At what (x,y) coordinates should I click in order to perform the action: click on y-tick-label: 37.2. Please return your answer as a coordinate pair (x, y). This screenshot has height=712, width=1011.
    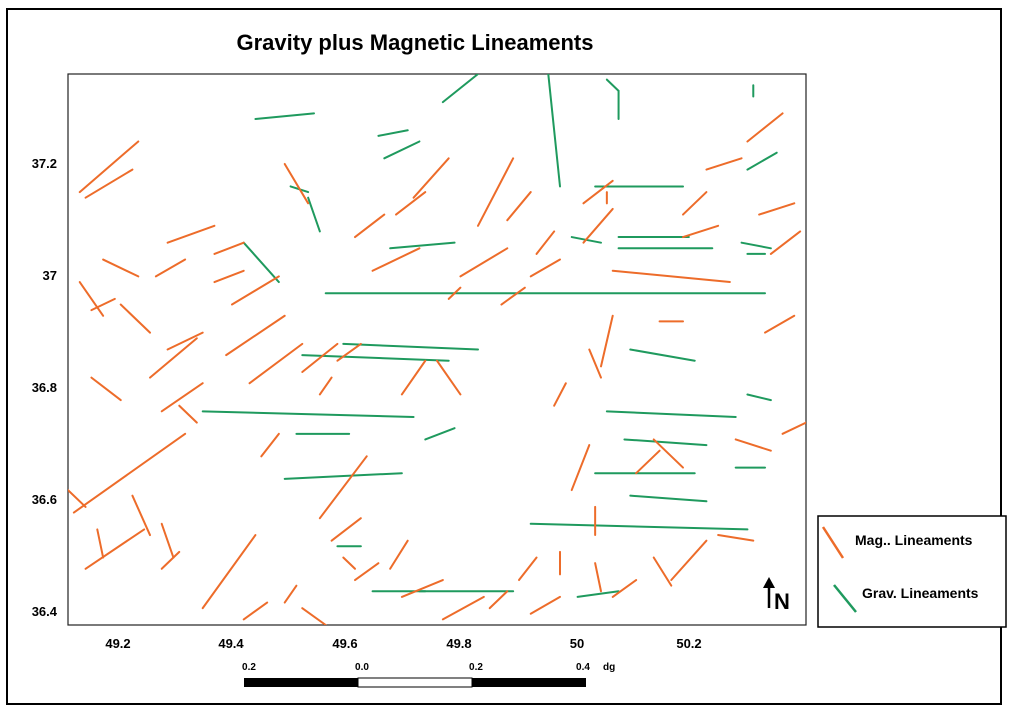
    Looking at the image, I should click on (44, 163).